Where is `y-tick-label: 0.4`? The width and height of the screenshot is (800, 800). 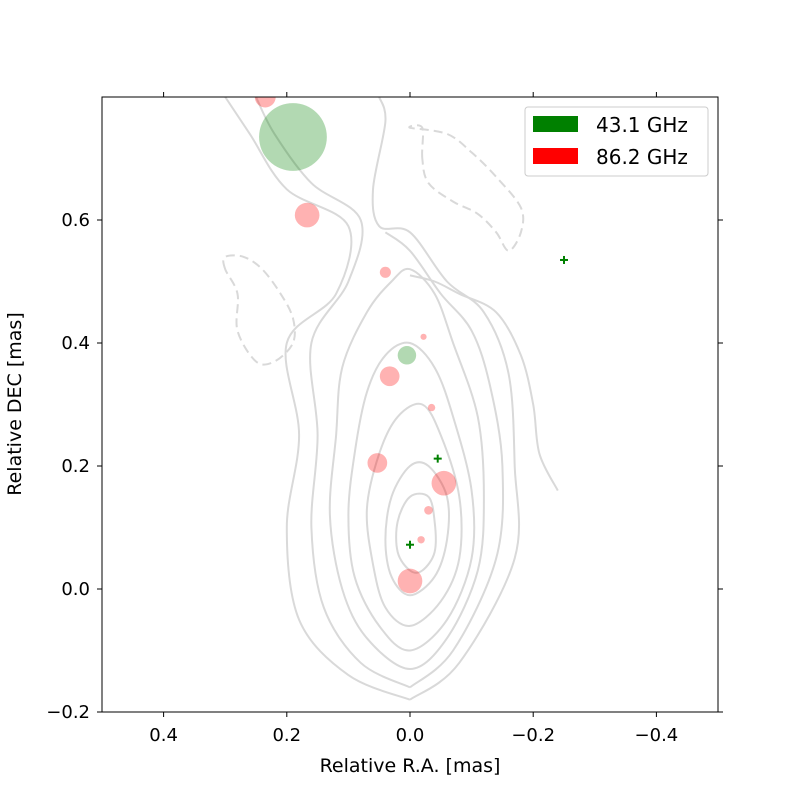 y-tick-label: 0.4 is located at coordinates (75, 343).